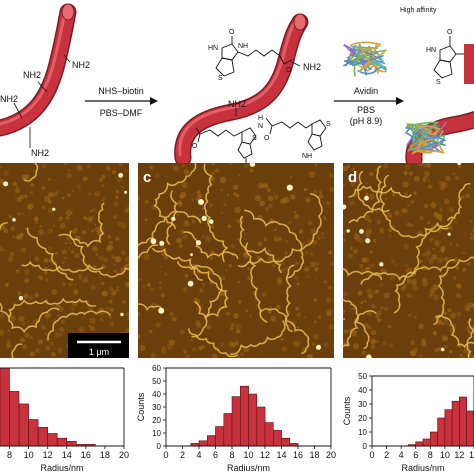  I want to click on x-tick-label: 18, so click(314, 455).